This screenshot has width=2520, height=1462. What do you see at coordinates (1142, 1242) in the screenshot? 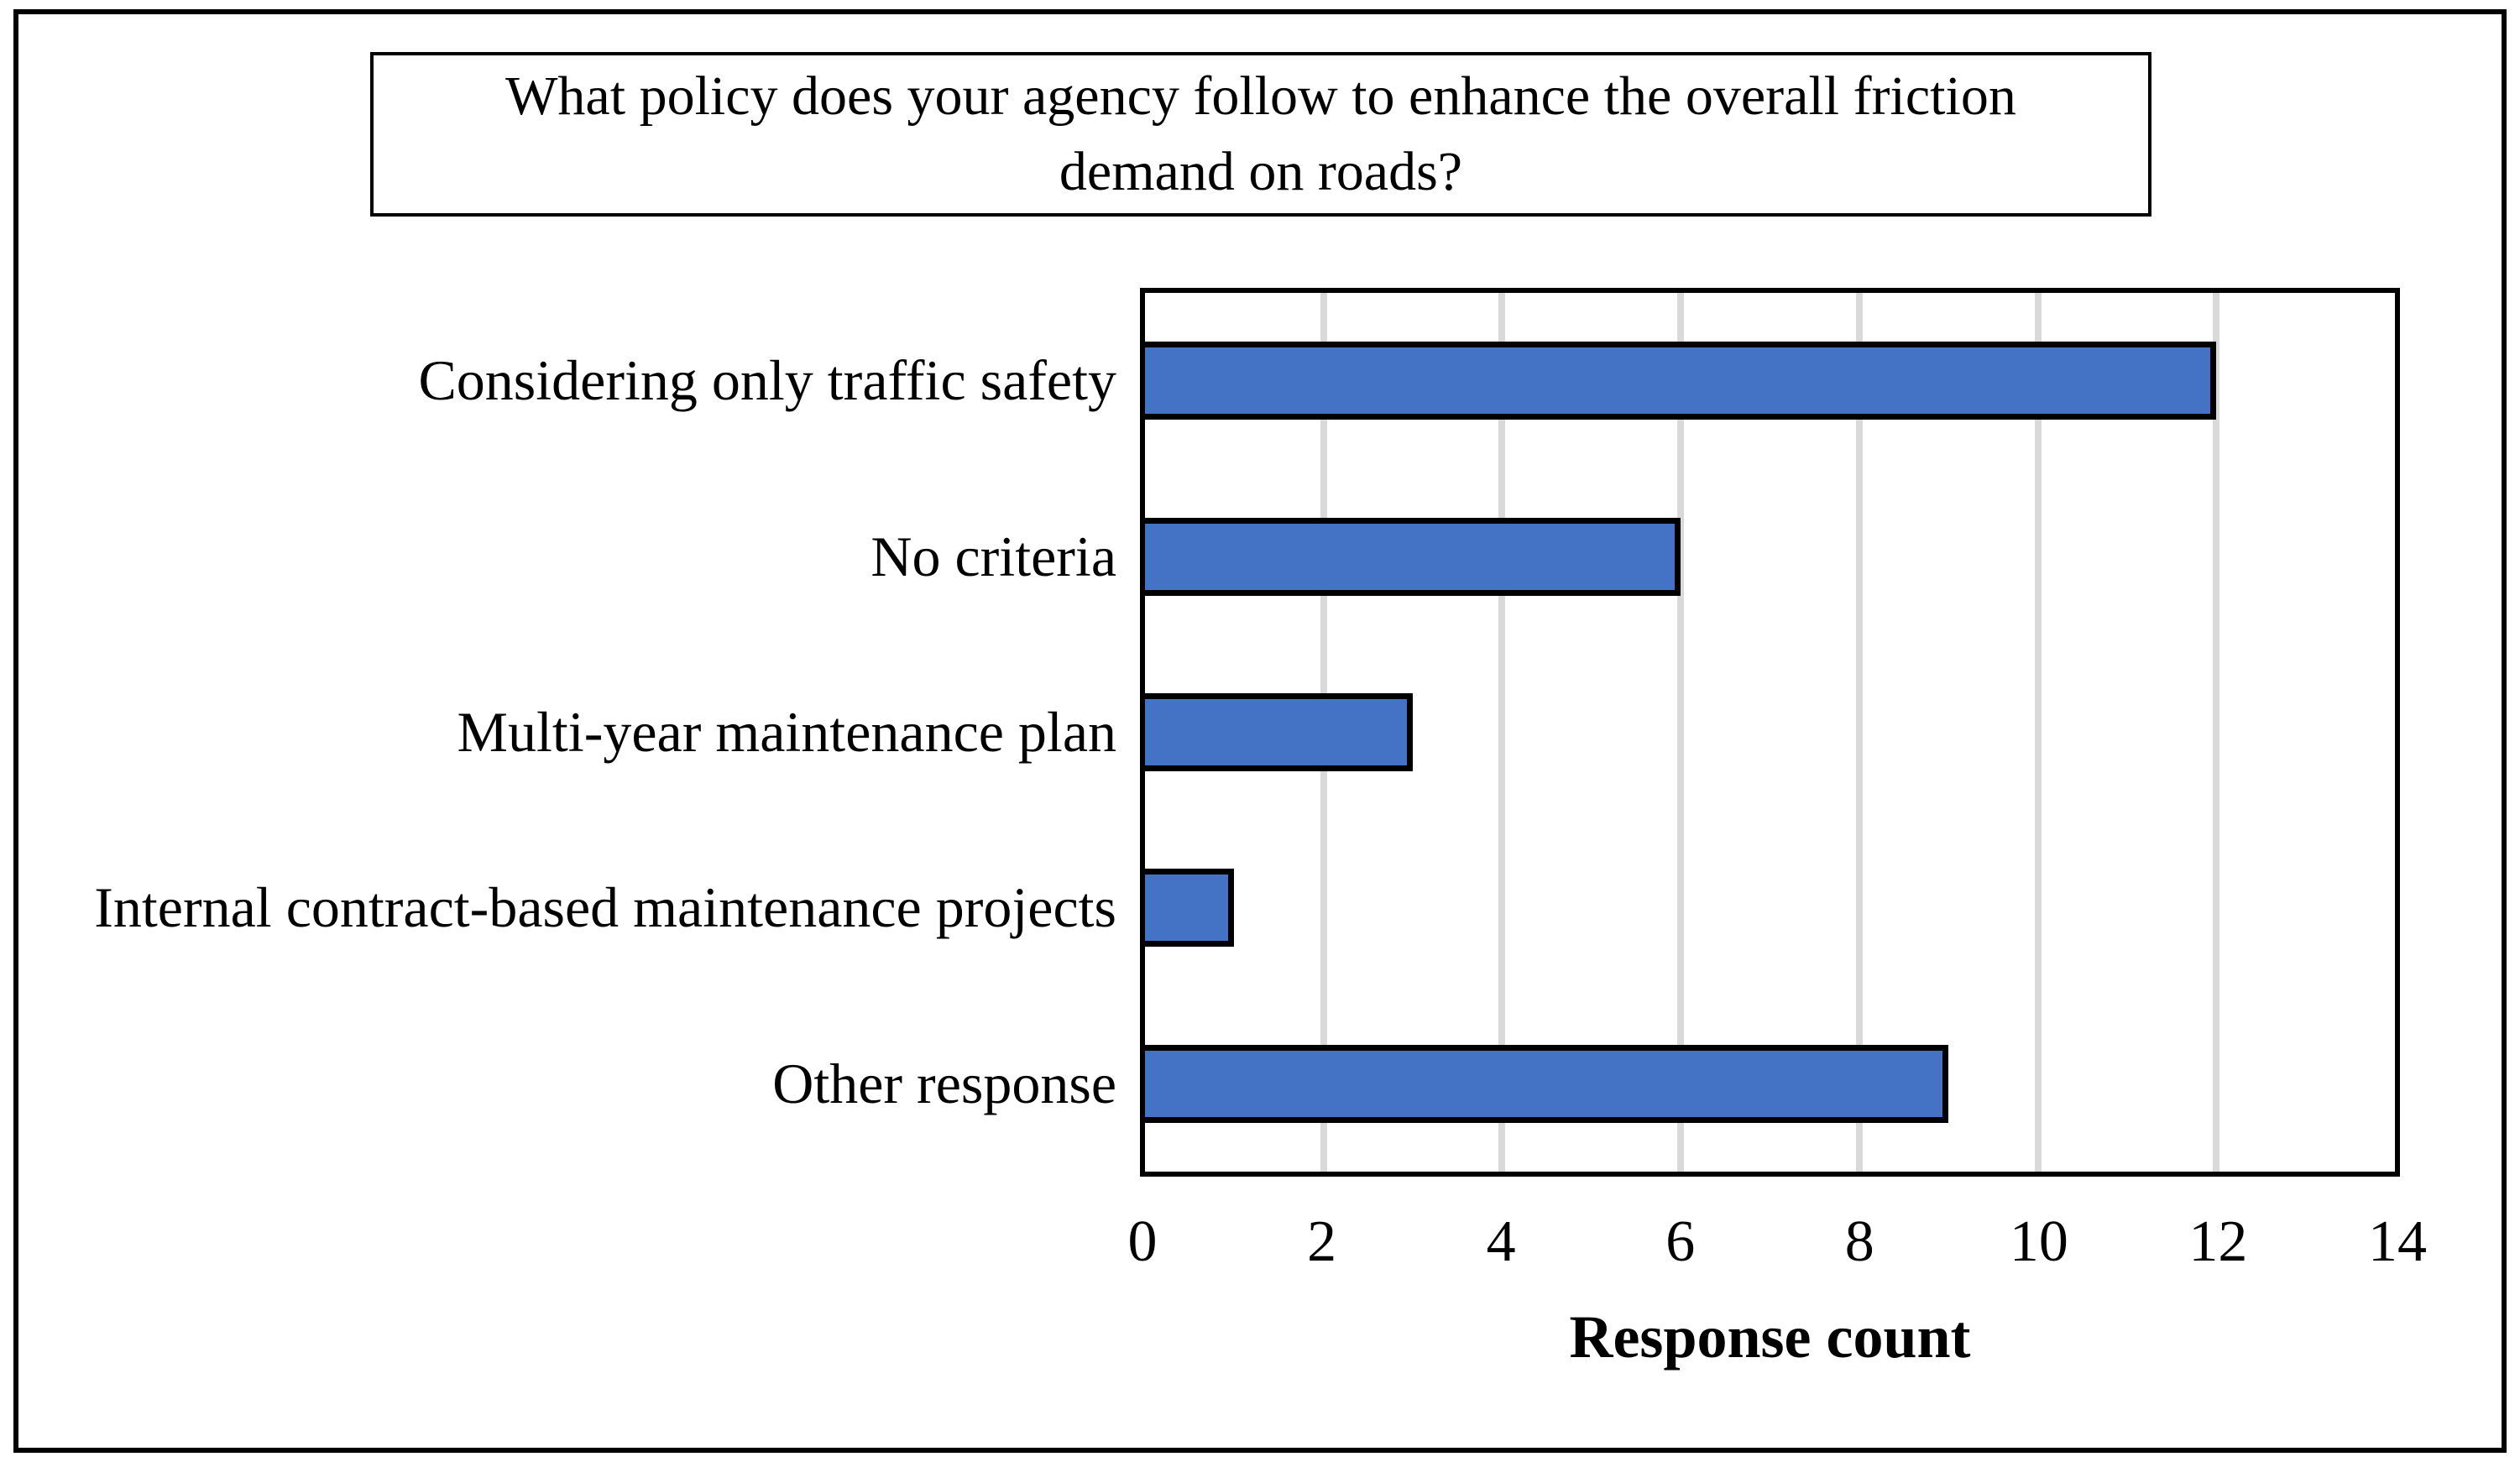
I see `x-tick-label-0: 0` at bounding box center [1142, 1242].